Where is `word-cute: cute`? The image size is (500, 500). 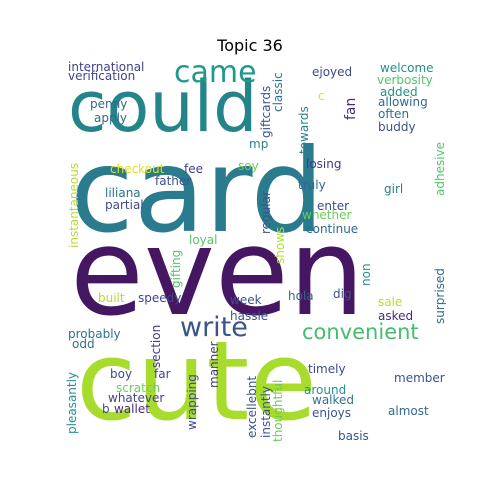 word-cute: cute is located at coordinates (197, 379).